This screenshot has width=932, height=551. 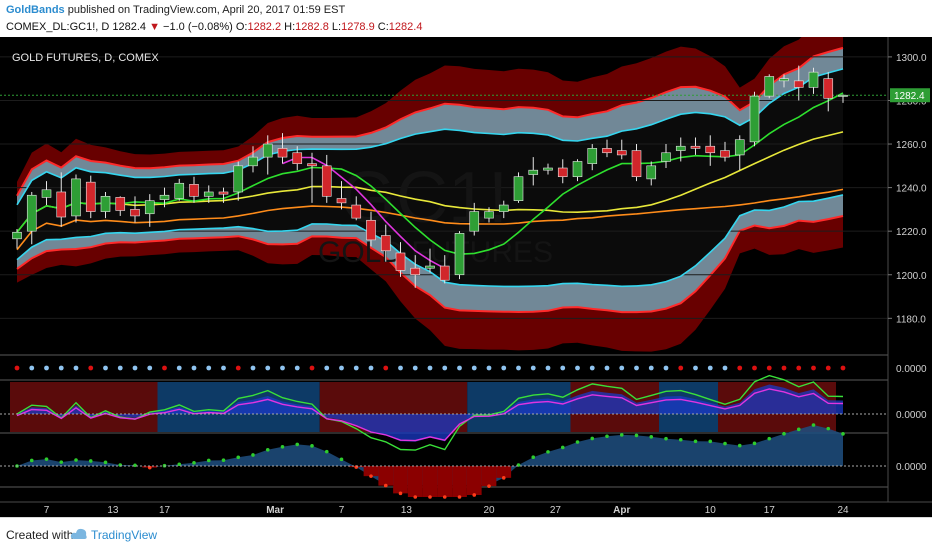 I want to click on indicator-value-label: 0.0000, so click(x=911, y=467).